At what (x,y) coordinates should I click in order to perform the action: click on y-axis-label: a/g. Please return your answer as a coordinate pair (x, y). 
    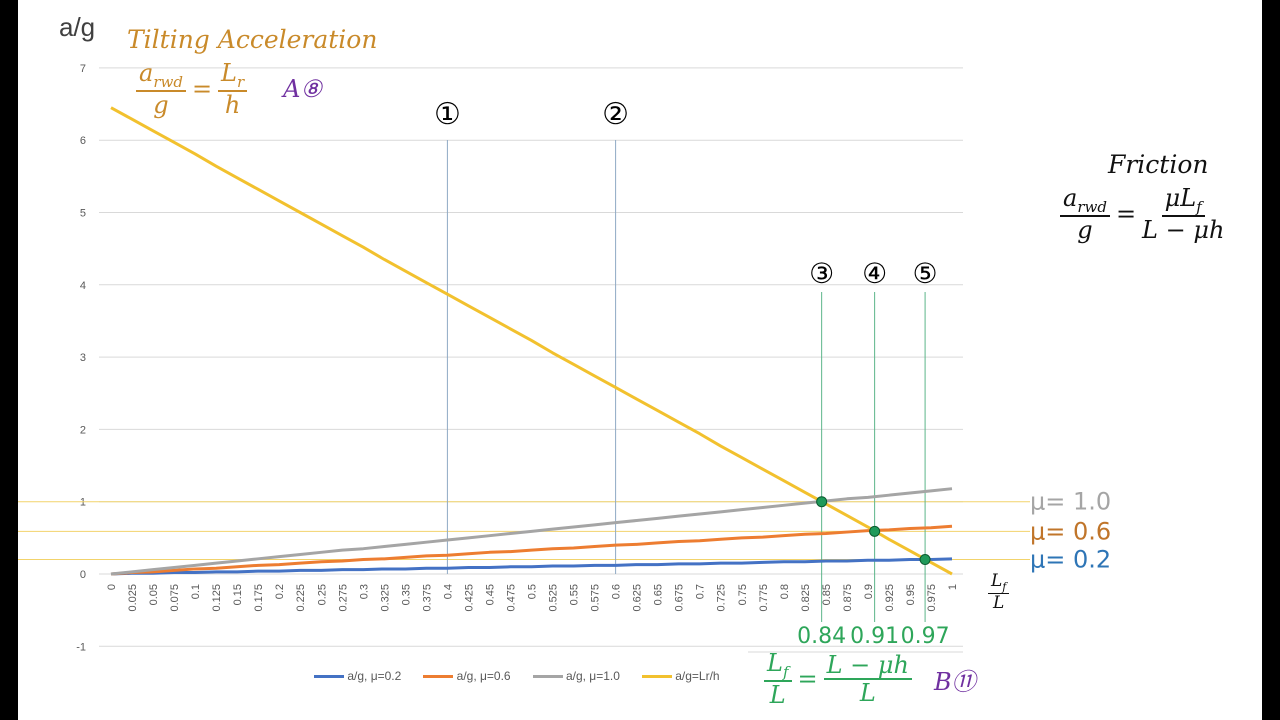
    Looking at the image, I should click on (77, 27).